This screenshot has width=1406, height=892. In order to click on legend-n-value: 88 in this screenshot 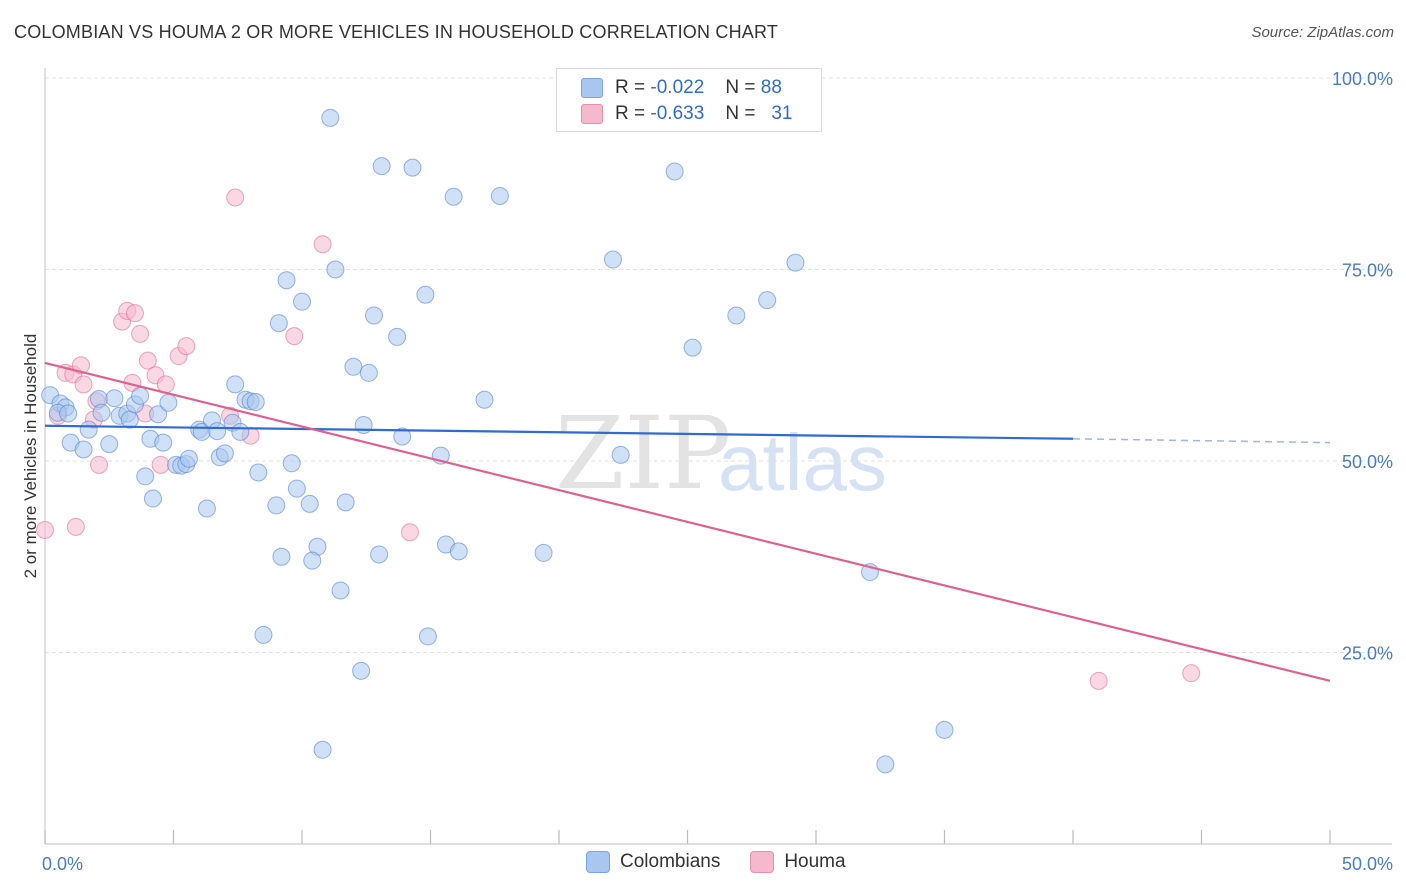, I will do `click(771, 87)`.